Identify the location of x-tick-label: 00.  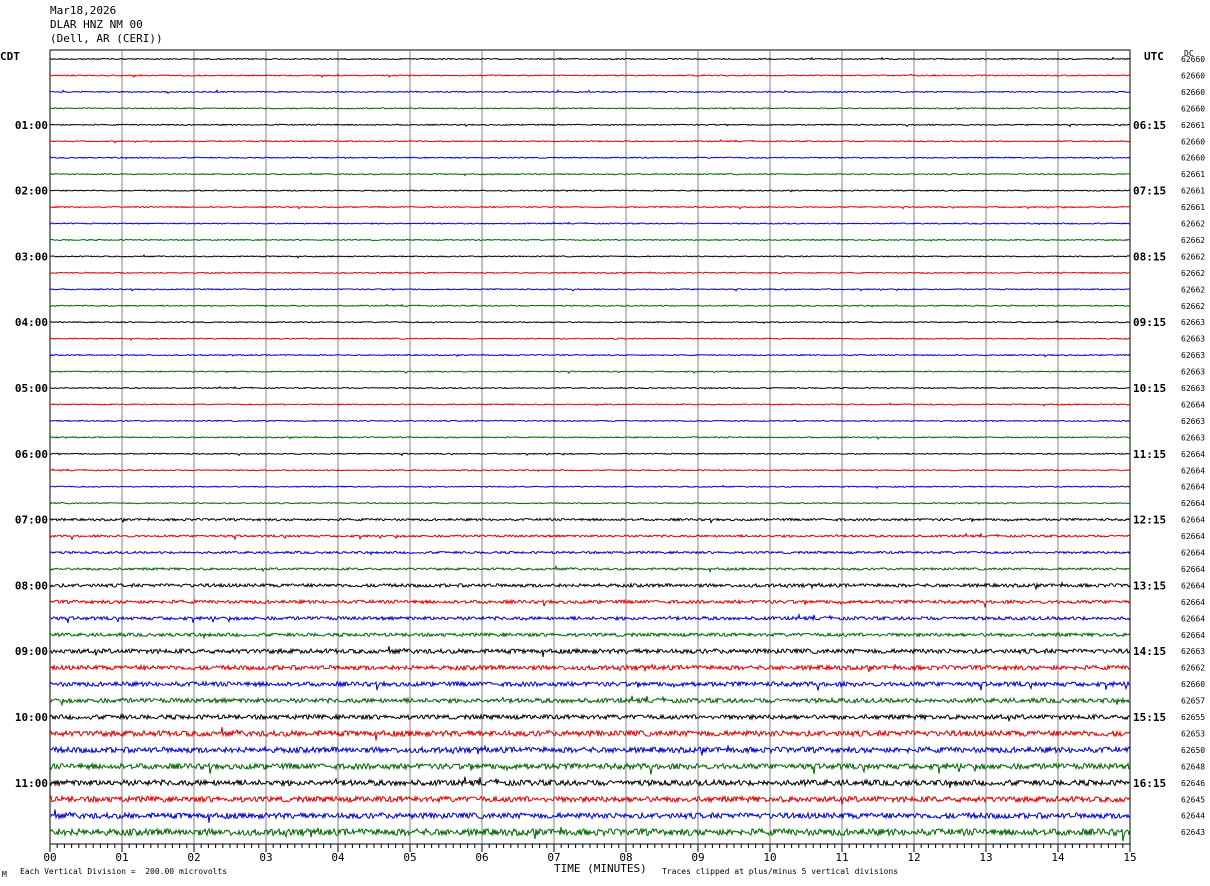
(49, 857).